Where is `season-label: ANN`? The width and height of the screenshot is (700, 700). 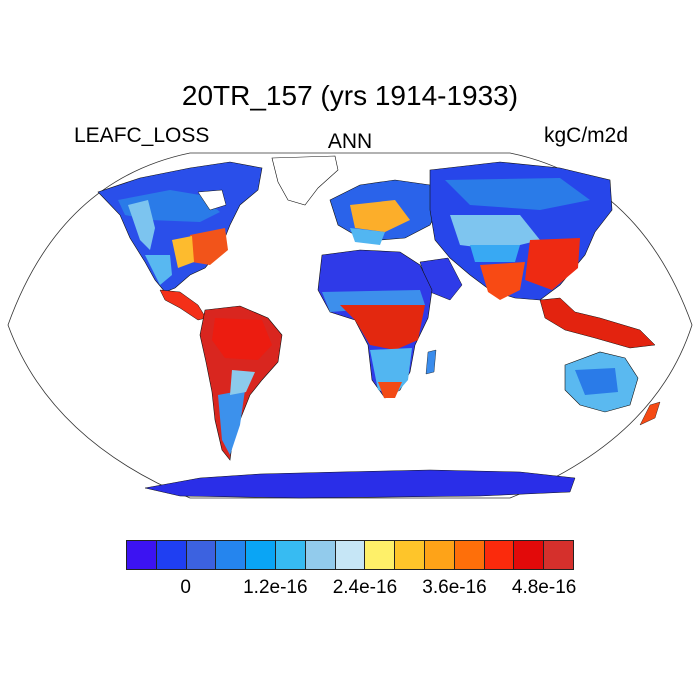
season-label: ANN is located at coordinates (350, 141).